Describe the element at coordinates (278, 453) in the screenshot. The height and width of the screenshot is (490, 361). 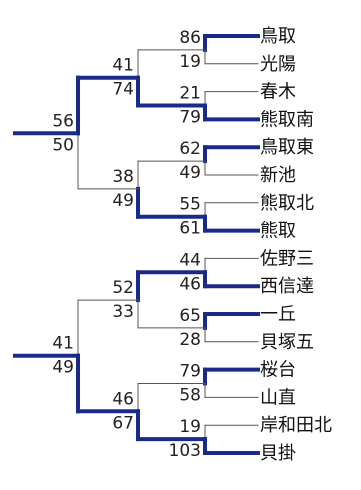
I see `team-name: 貝掛` at that location.